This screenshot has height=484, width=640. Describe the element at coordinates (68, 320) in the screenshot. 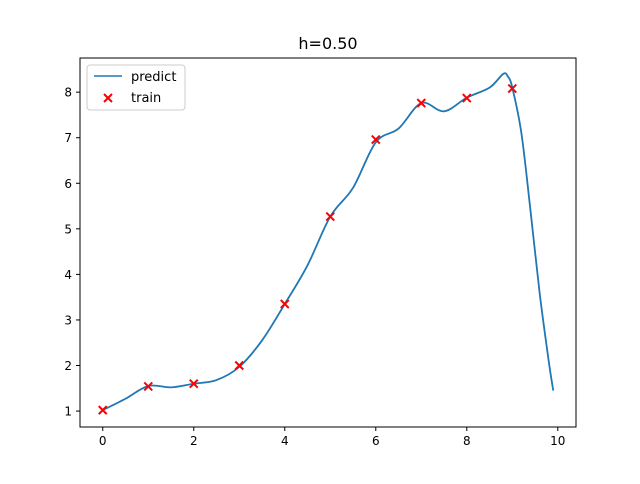

I see `y-tick-label: 3` at that location.